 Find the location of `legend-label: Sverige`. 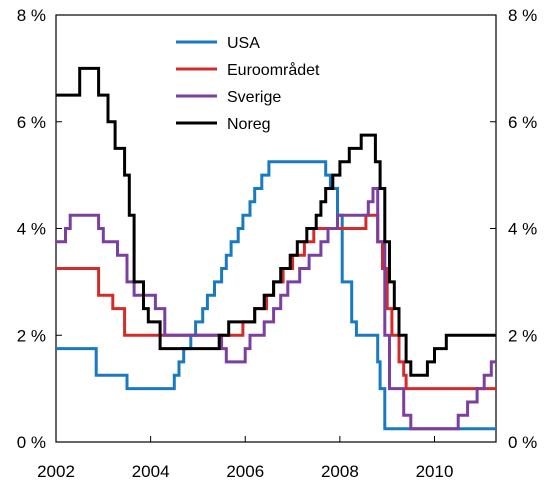

legend-label: Sverige is located at coordinates (254, 97).